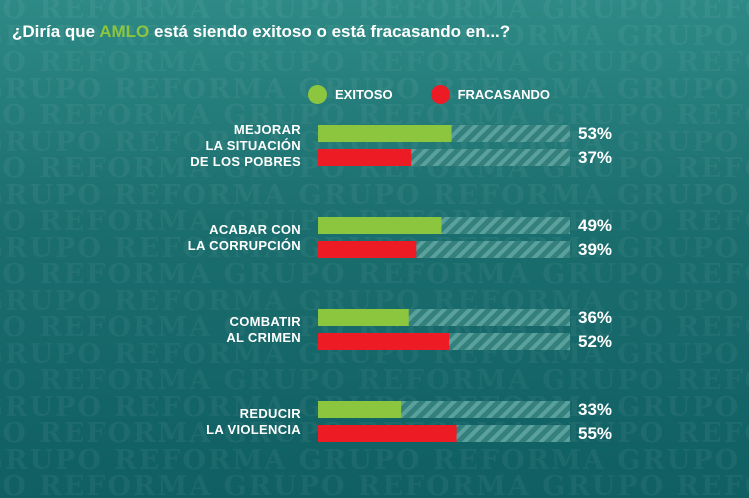  What do you see at coordinates (265, 321) in the screenshot?
I see `category-label-line: COMBATIR` at bounding box center [265, 321].